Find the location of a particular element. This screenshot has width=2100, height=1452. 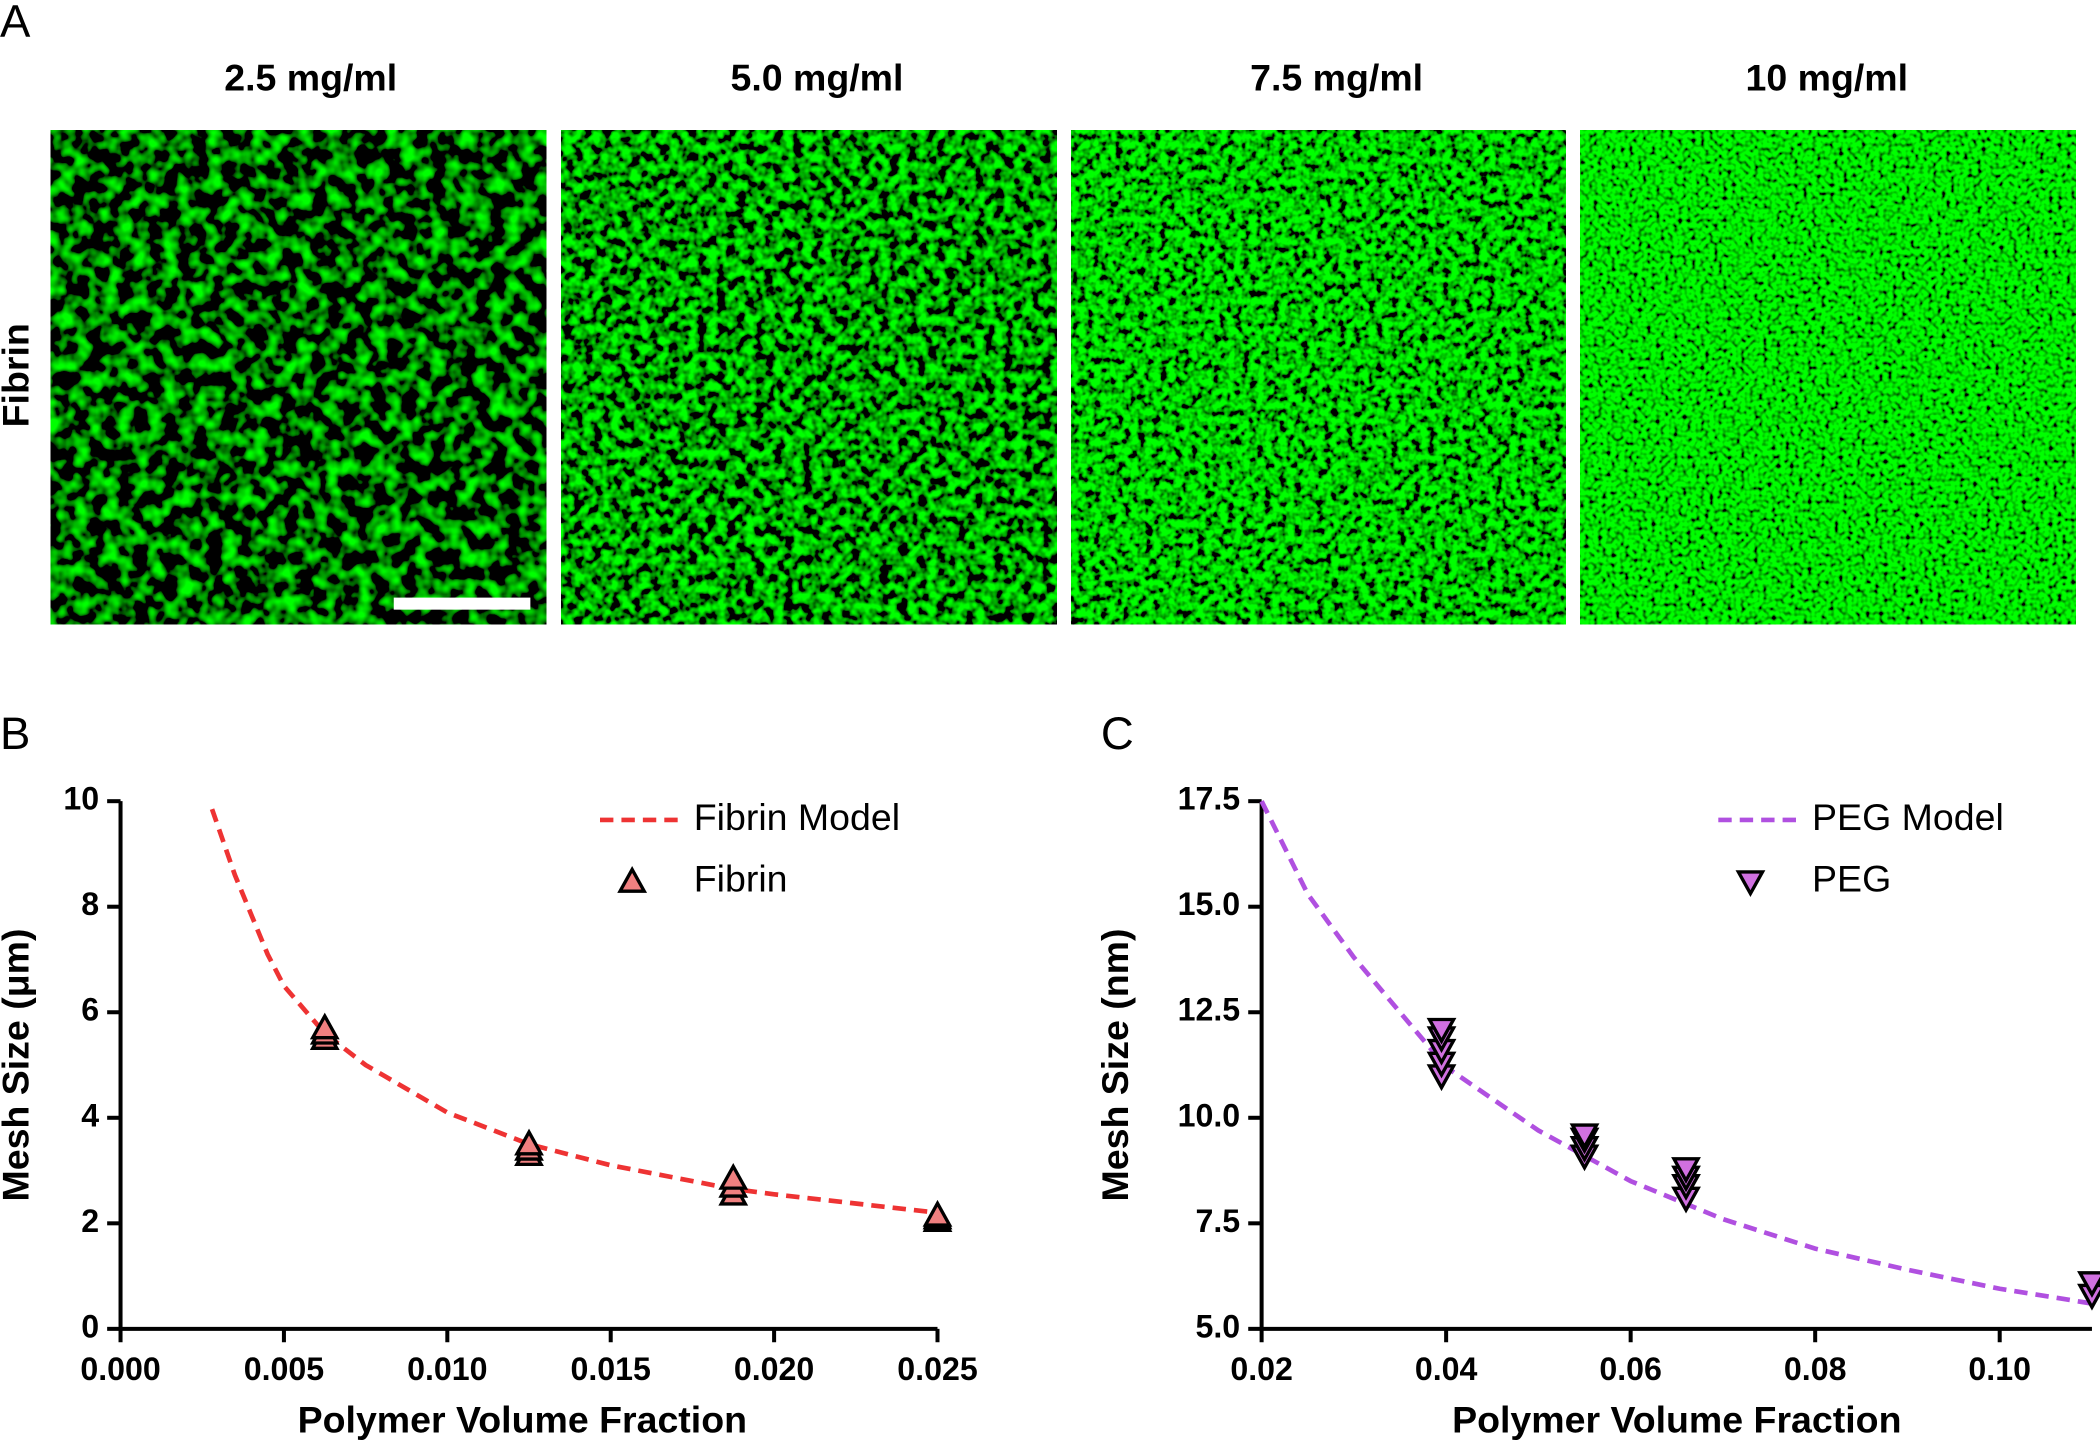

x-tick-label: 0.015 is located at coordinates (611, 1369).